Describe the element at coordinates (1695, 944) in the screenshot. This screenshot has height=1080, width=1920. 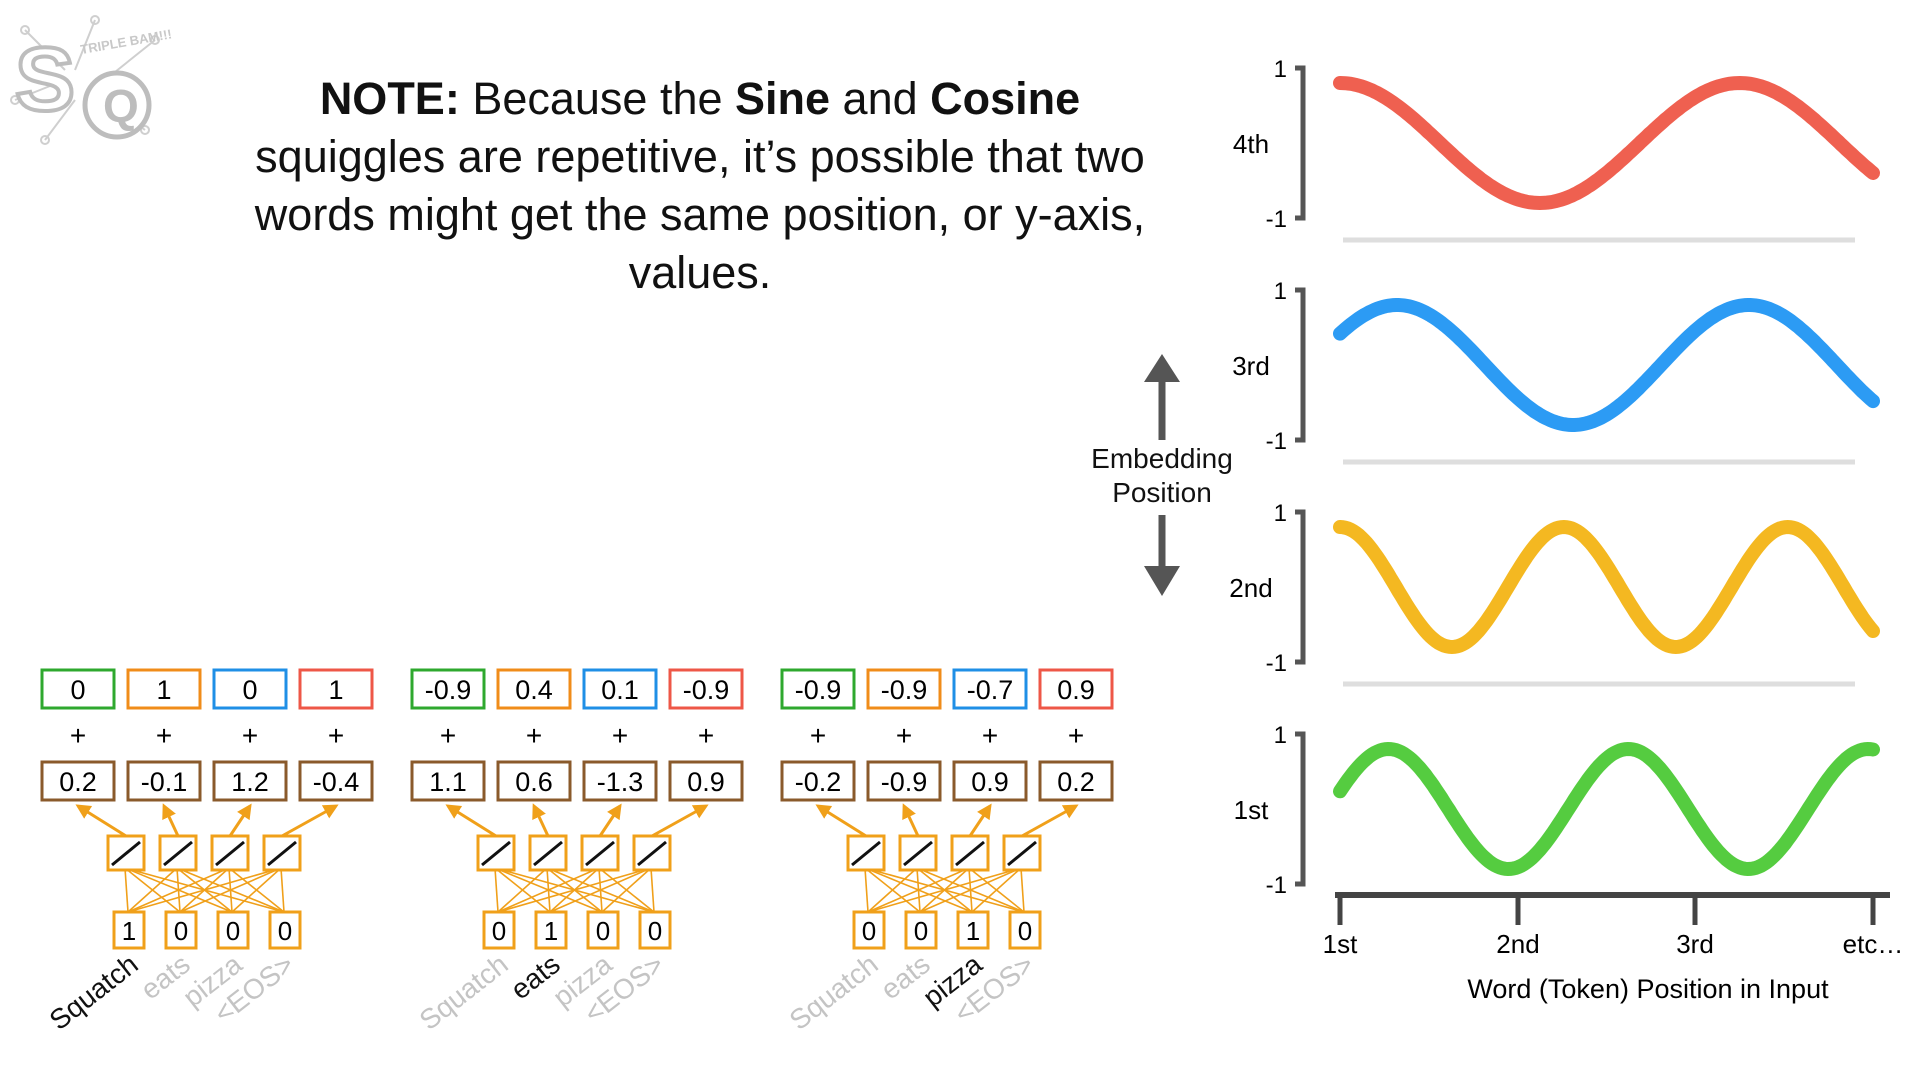
I see `x-tick-3rd: 3rd` at that location.